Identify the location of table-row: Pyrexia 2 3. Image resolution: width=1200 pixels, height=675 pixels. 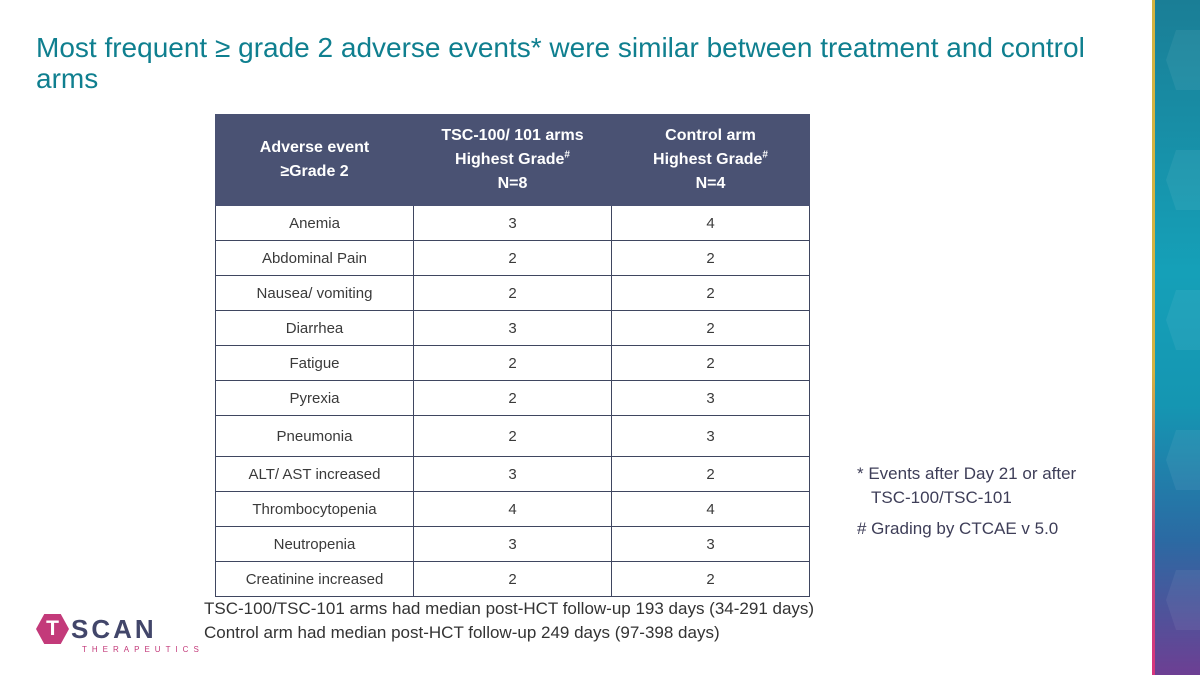
(512, 398).